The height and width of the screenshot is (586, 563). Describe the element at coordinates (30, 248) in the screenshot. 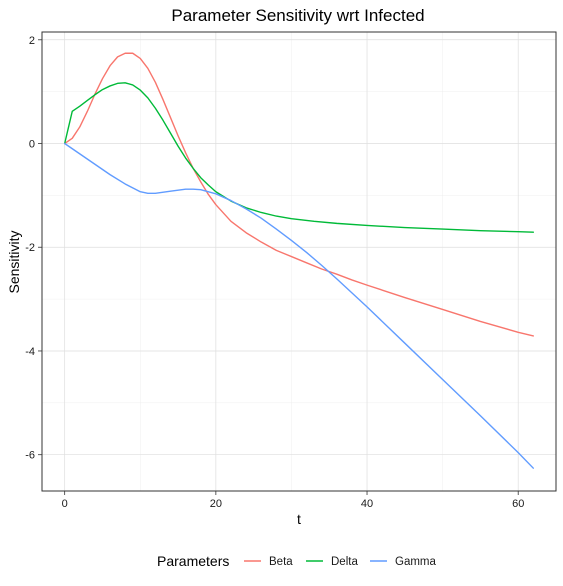

I see `y-tick-label: -2` at that location.